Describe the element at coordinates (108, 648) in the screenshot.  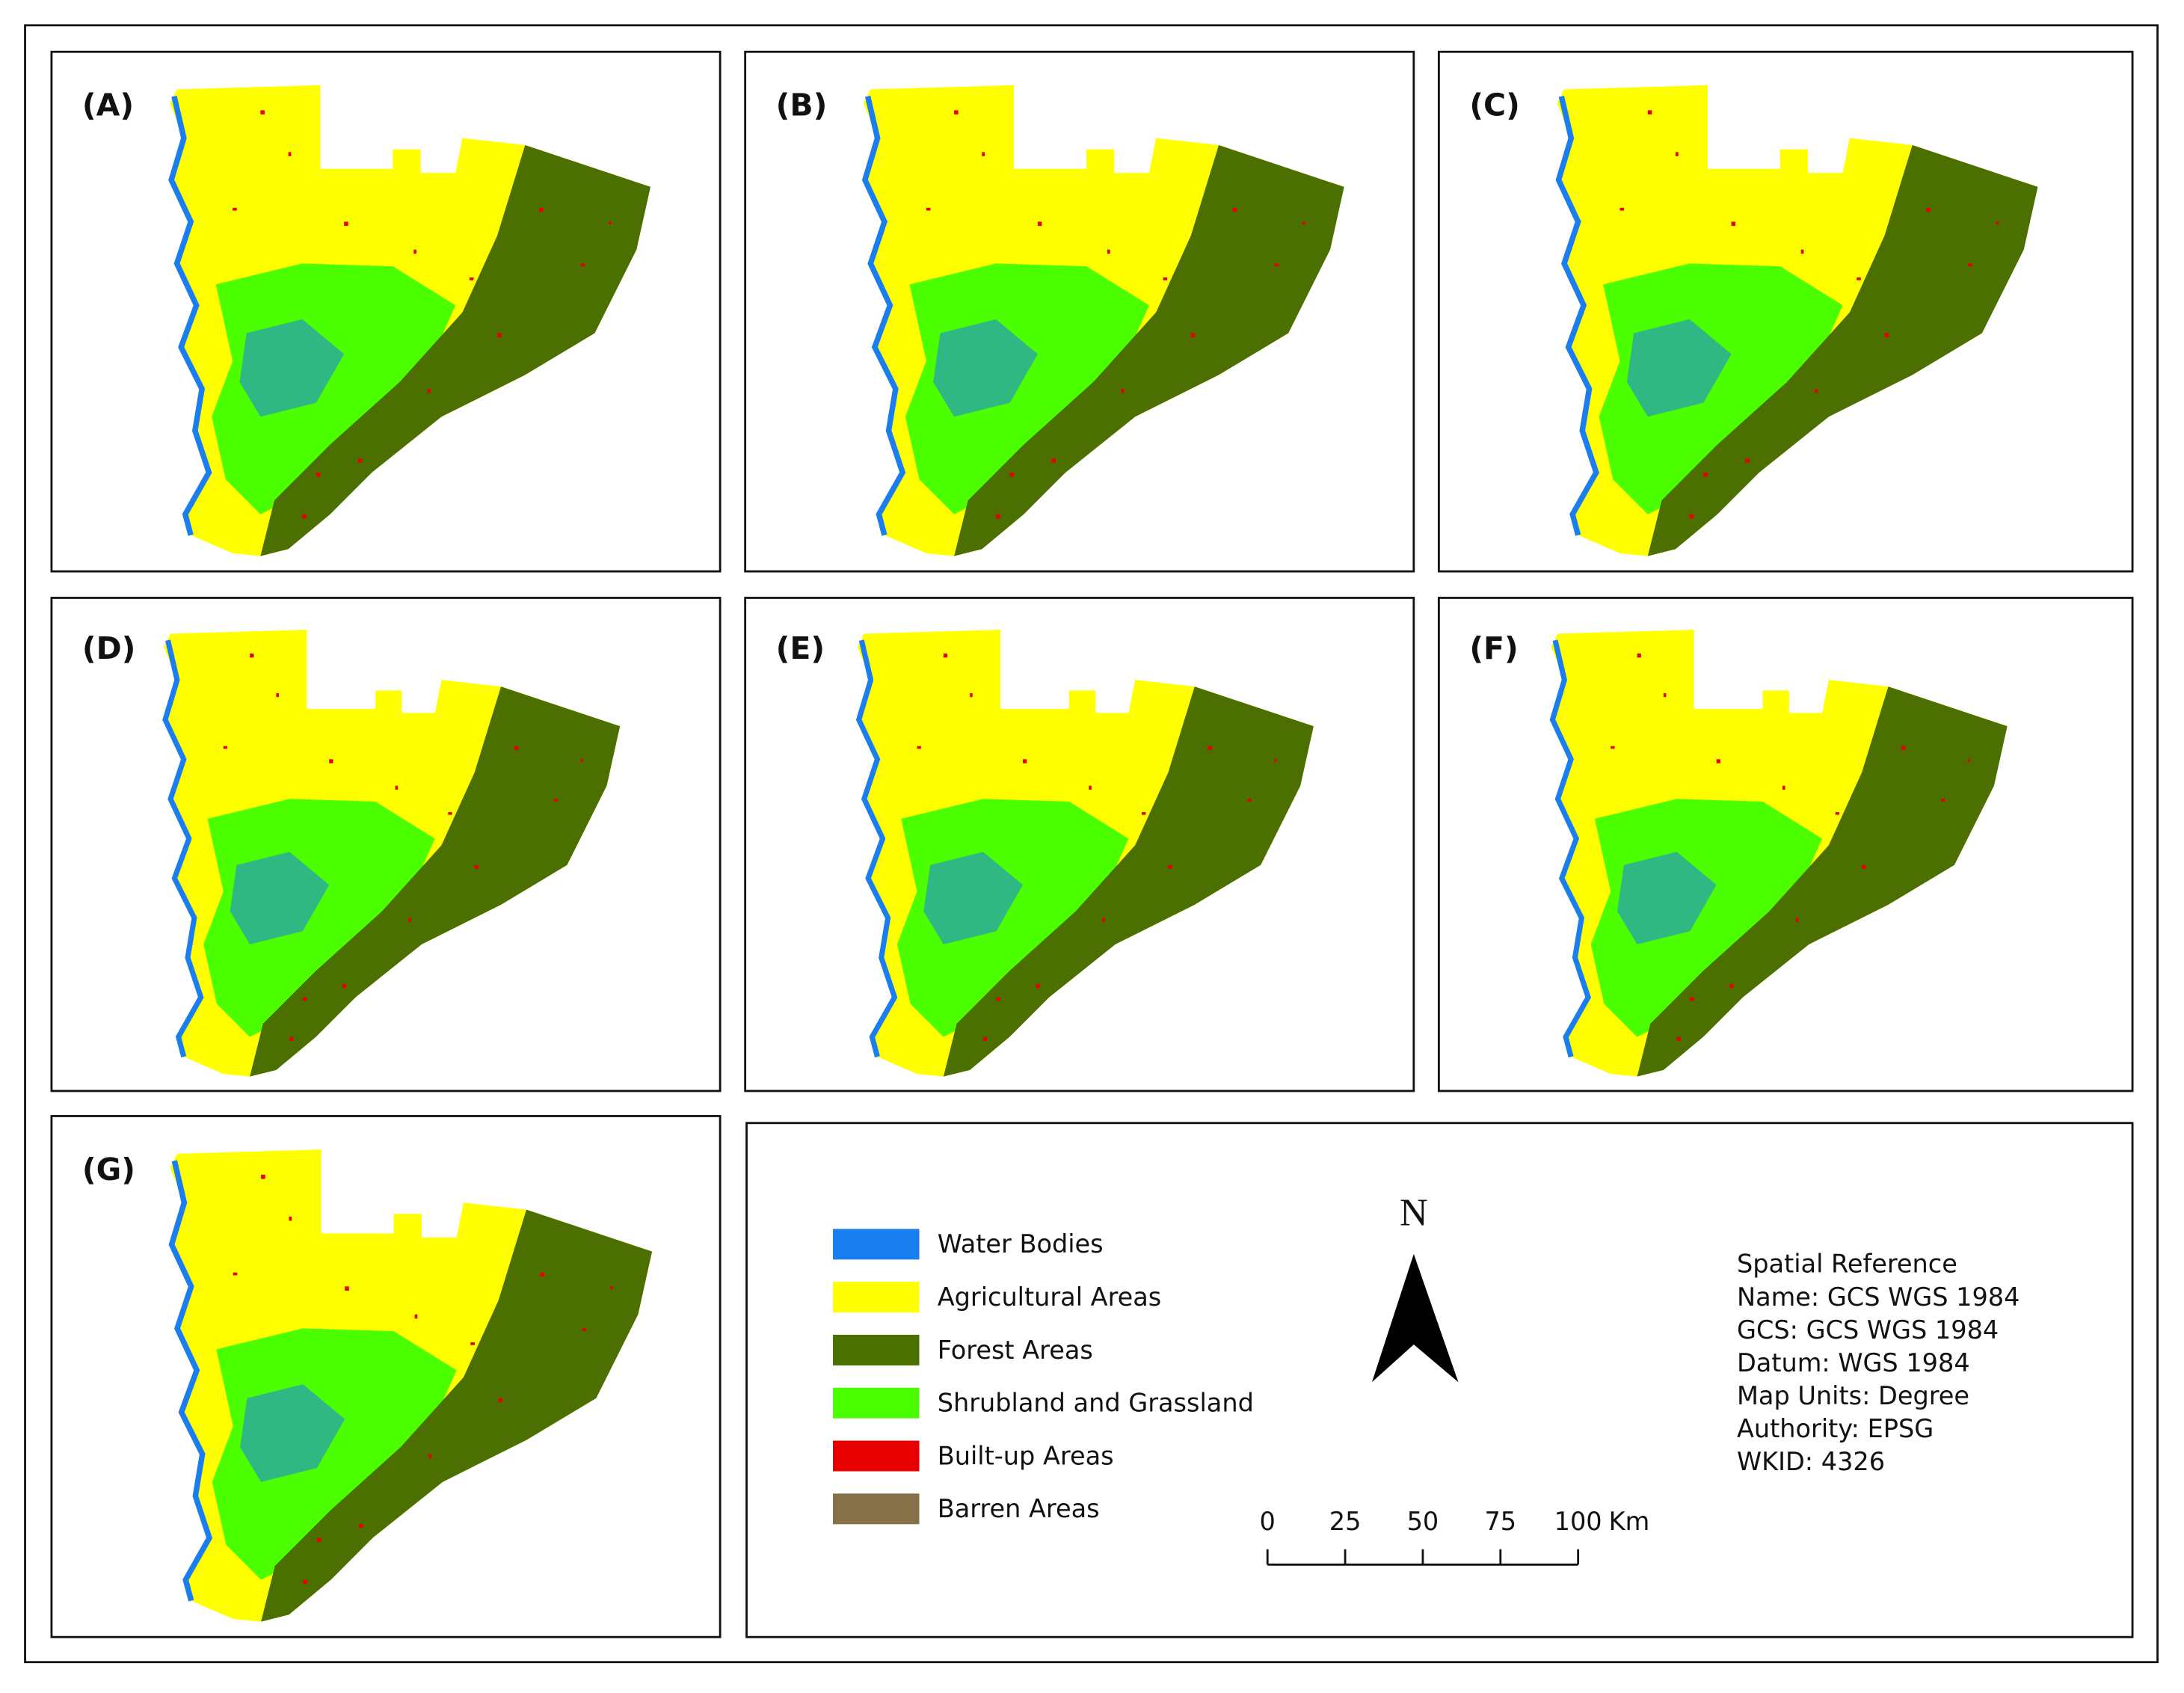
I see `panel-label: (D)` at that location.